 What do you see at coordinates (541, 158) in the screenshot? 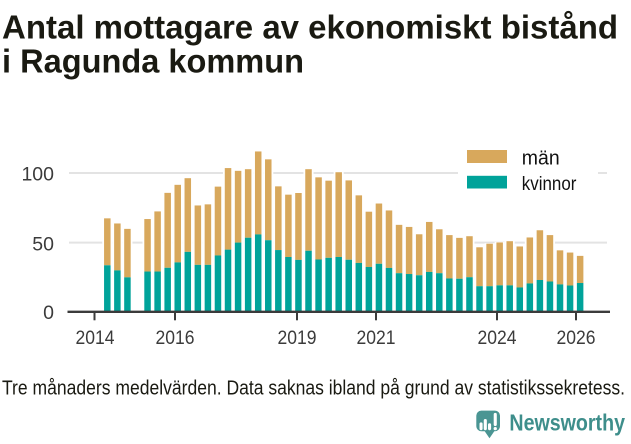
I see `svg-text: män` at bounding box center [541, 158].